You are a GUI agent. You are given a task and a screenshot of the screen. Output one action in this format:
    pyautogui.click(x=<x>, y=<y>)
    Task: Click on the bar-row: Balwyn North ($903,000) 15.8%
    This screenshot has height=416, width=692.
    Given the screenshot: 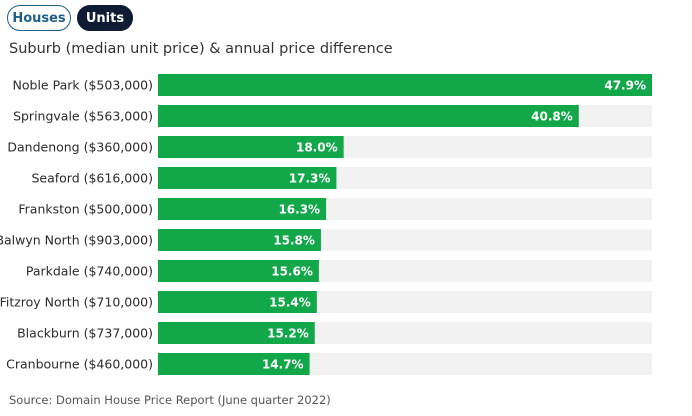 What is the action you would take?
    pyautogui.click(x=326, y=240)
    